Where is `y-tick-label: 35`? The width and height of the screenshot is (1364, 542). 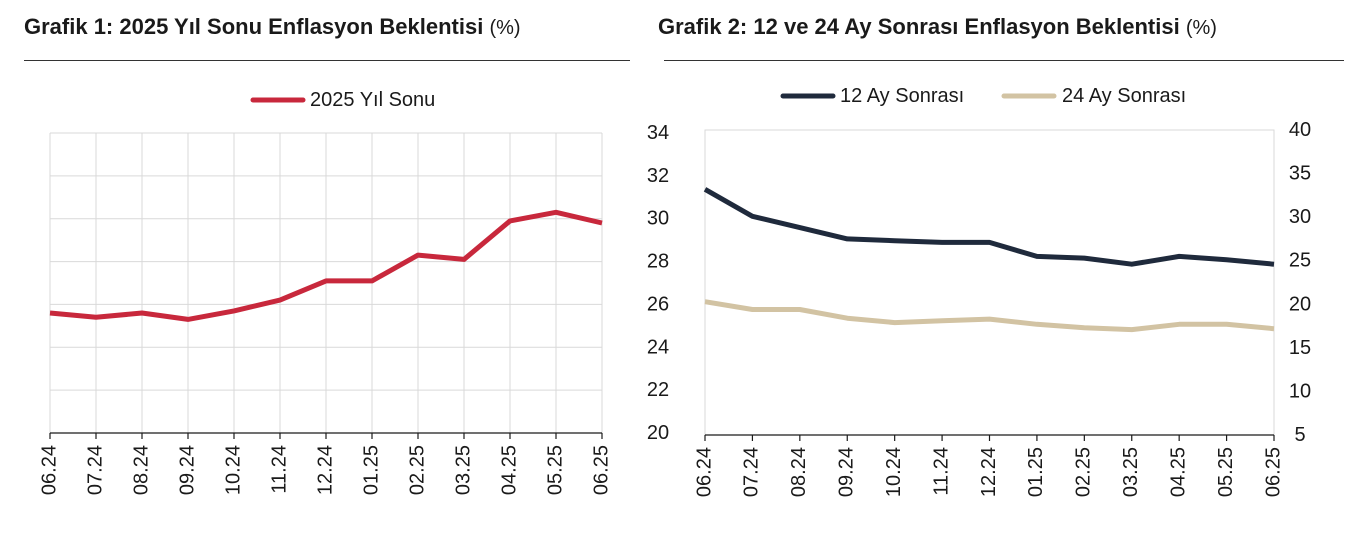 y-tick-label: 35 is located at coordinates (1300, 174).